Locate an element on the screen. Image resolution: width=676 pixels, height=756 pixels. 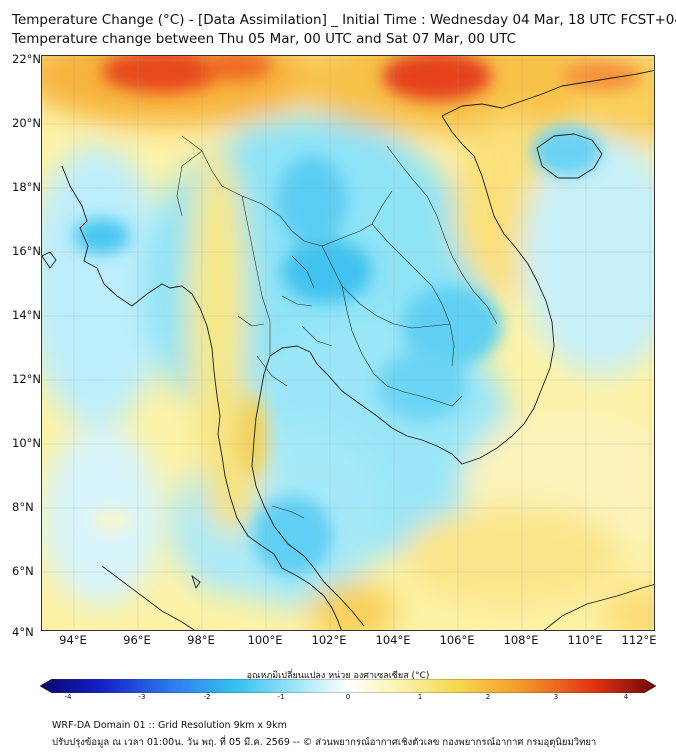
colorbar-gradient is located at coordinates (348, 686).